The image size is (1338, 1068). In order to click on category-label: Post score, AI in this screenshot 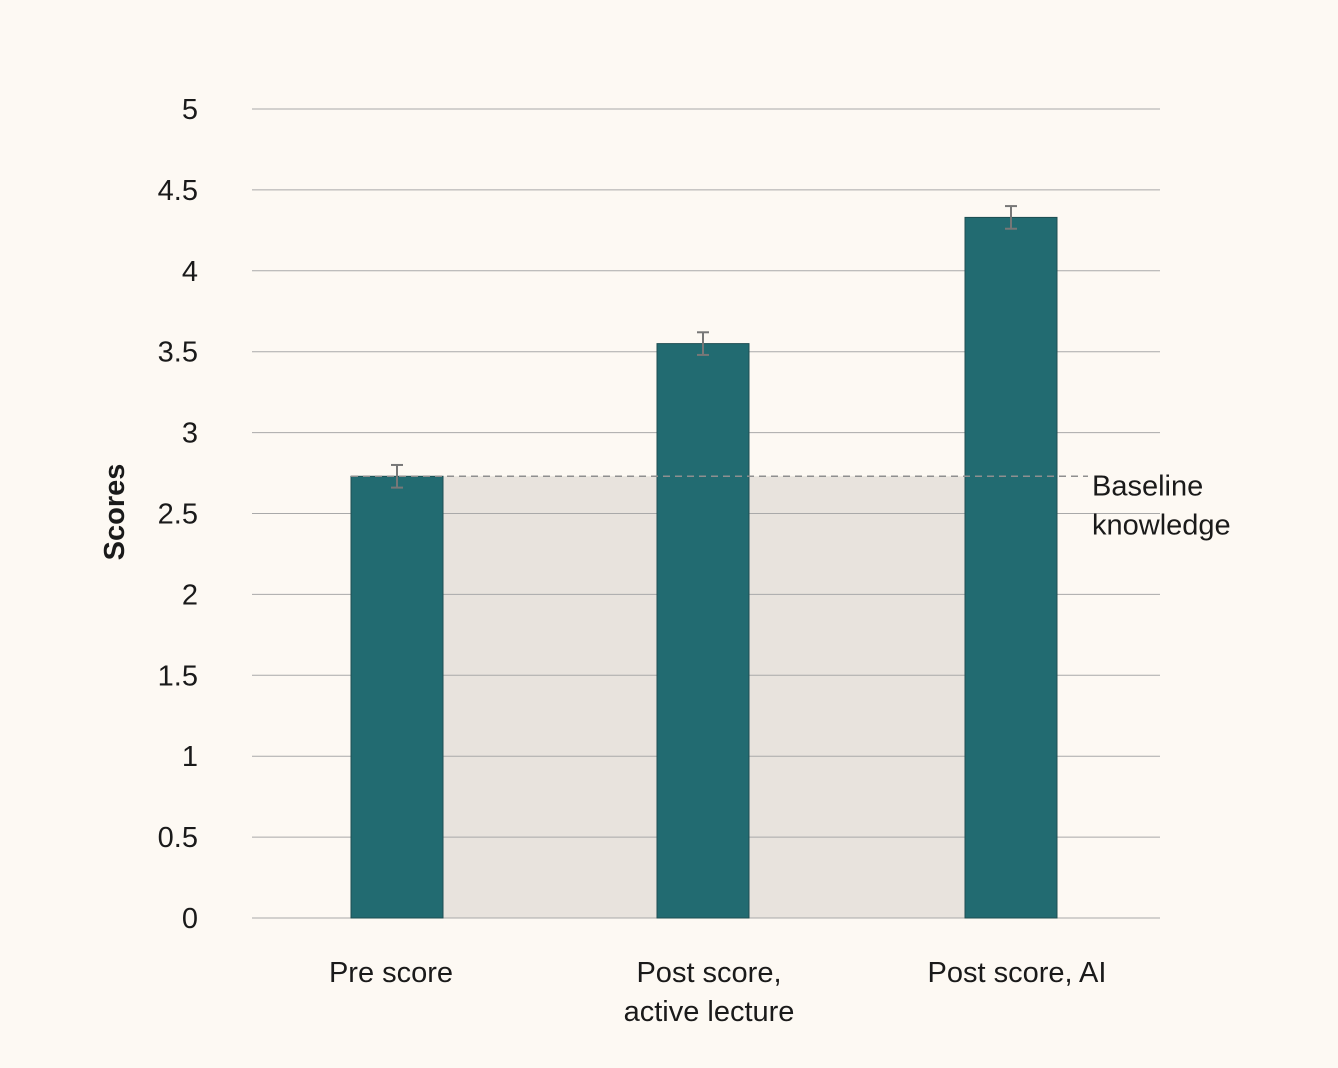, I will do `click(1017, 973)`.